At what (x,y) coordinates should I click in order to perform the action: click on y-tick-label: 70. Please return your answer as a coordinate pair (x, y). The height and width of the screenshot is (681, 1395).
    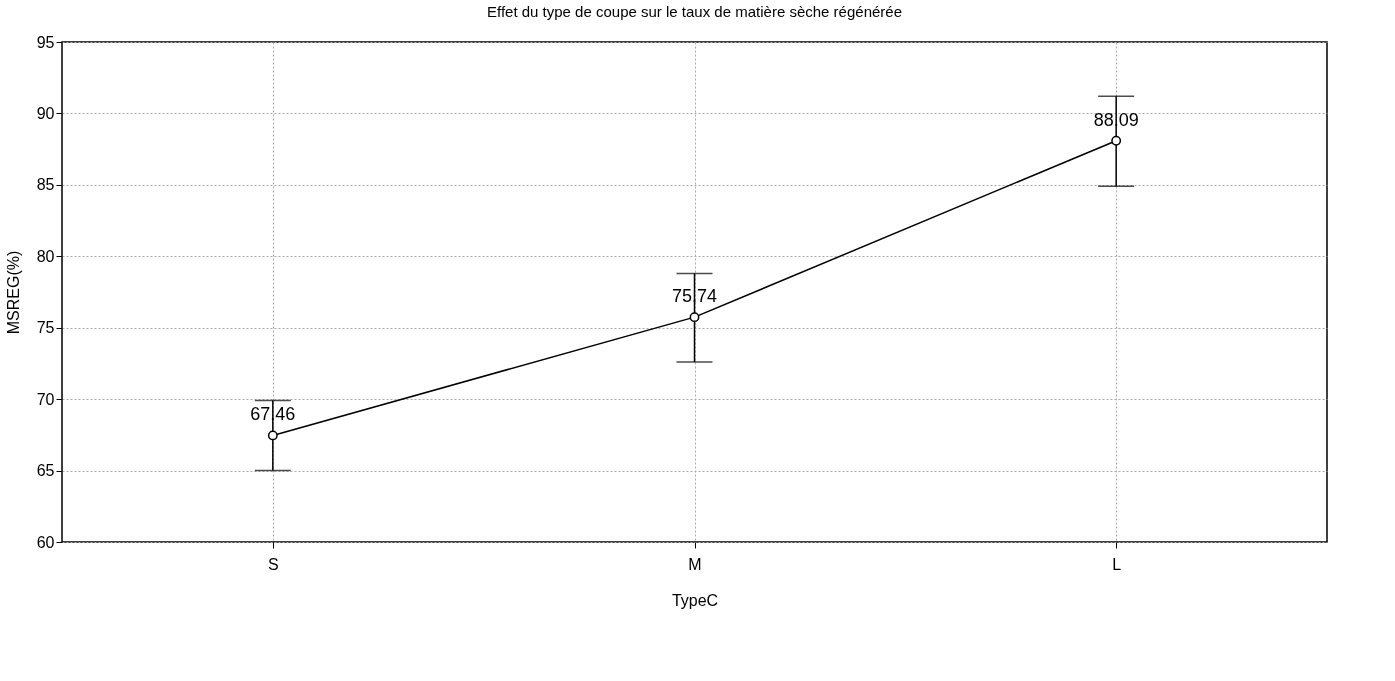
    Looking at the image, I should click on (45, 399).